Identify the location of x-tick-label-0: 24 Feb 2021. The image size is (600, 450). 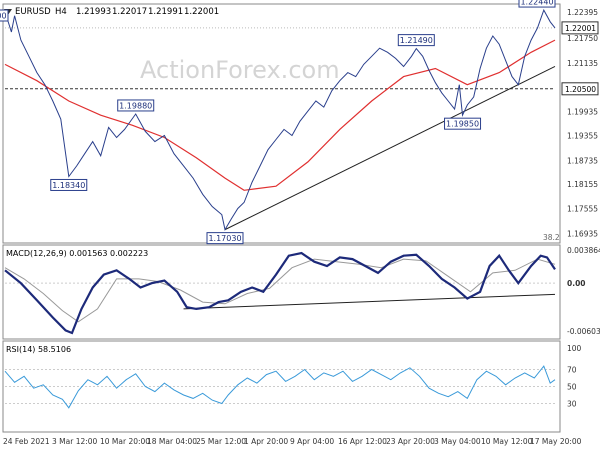
(26, 441).